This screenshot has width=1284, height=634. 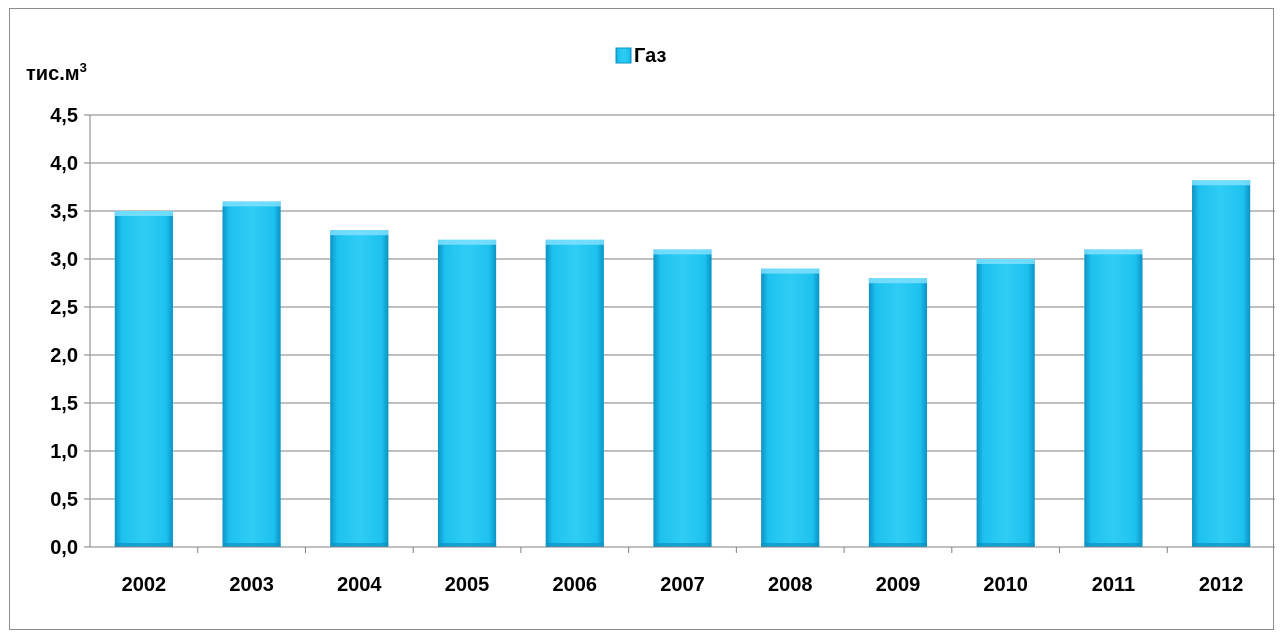 I want to click on bar-2004, so click(x=359, y=388).